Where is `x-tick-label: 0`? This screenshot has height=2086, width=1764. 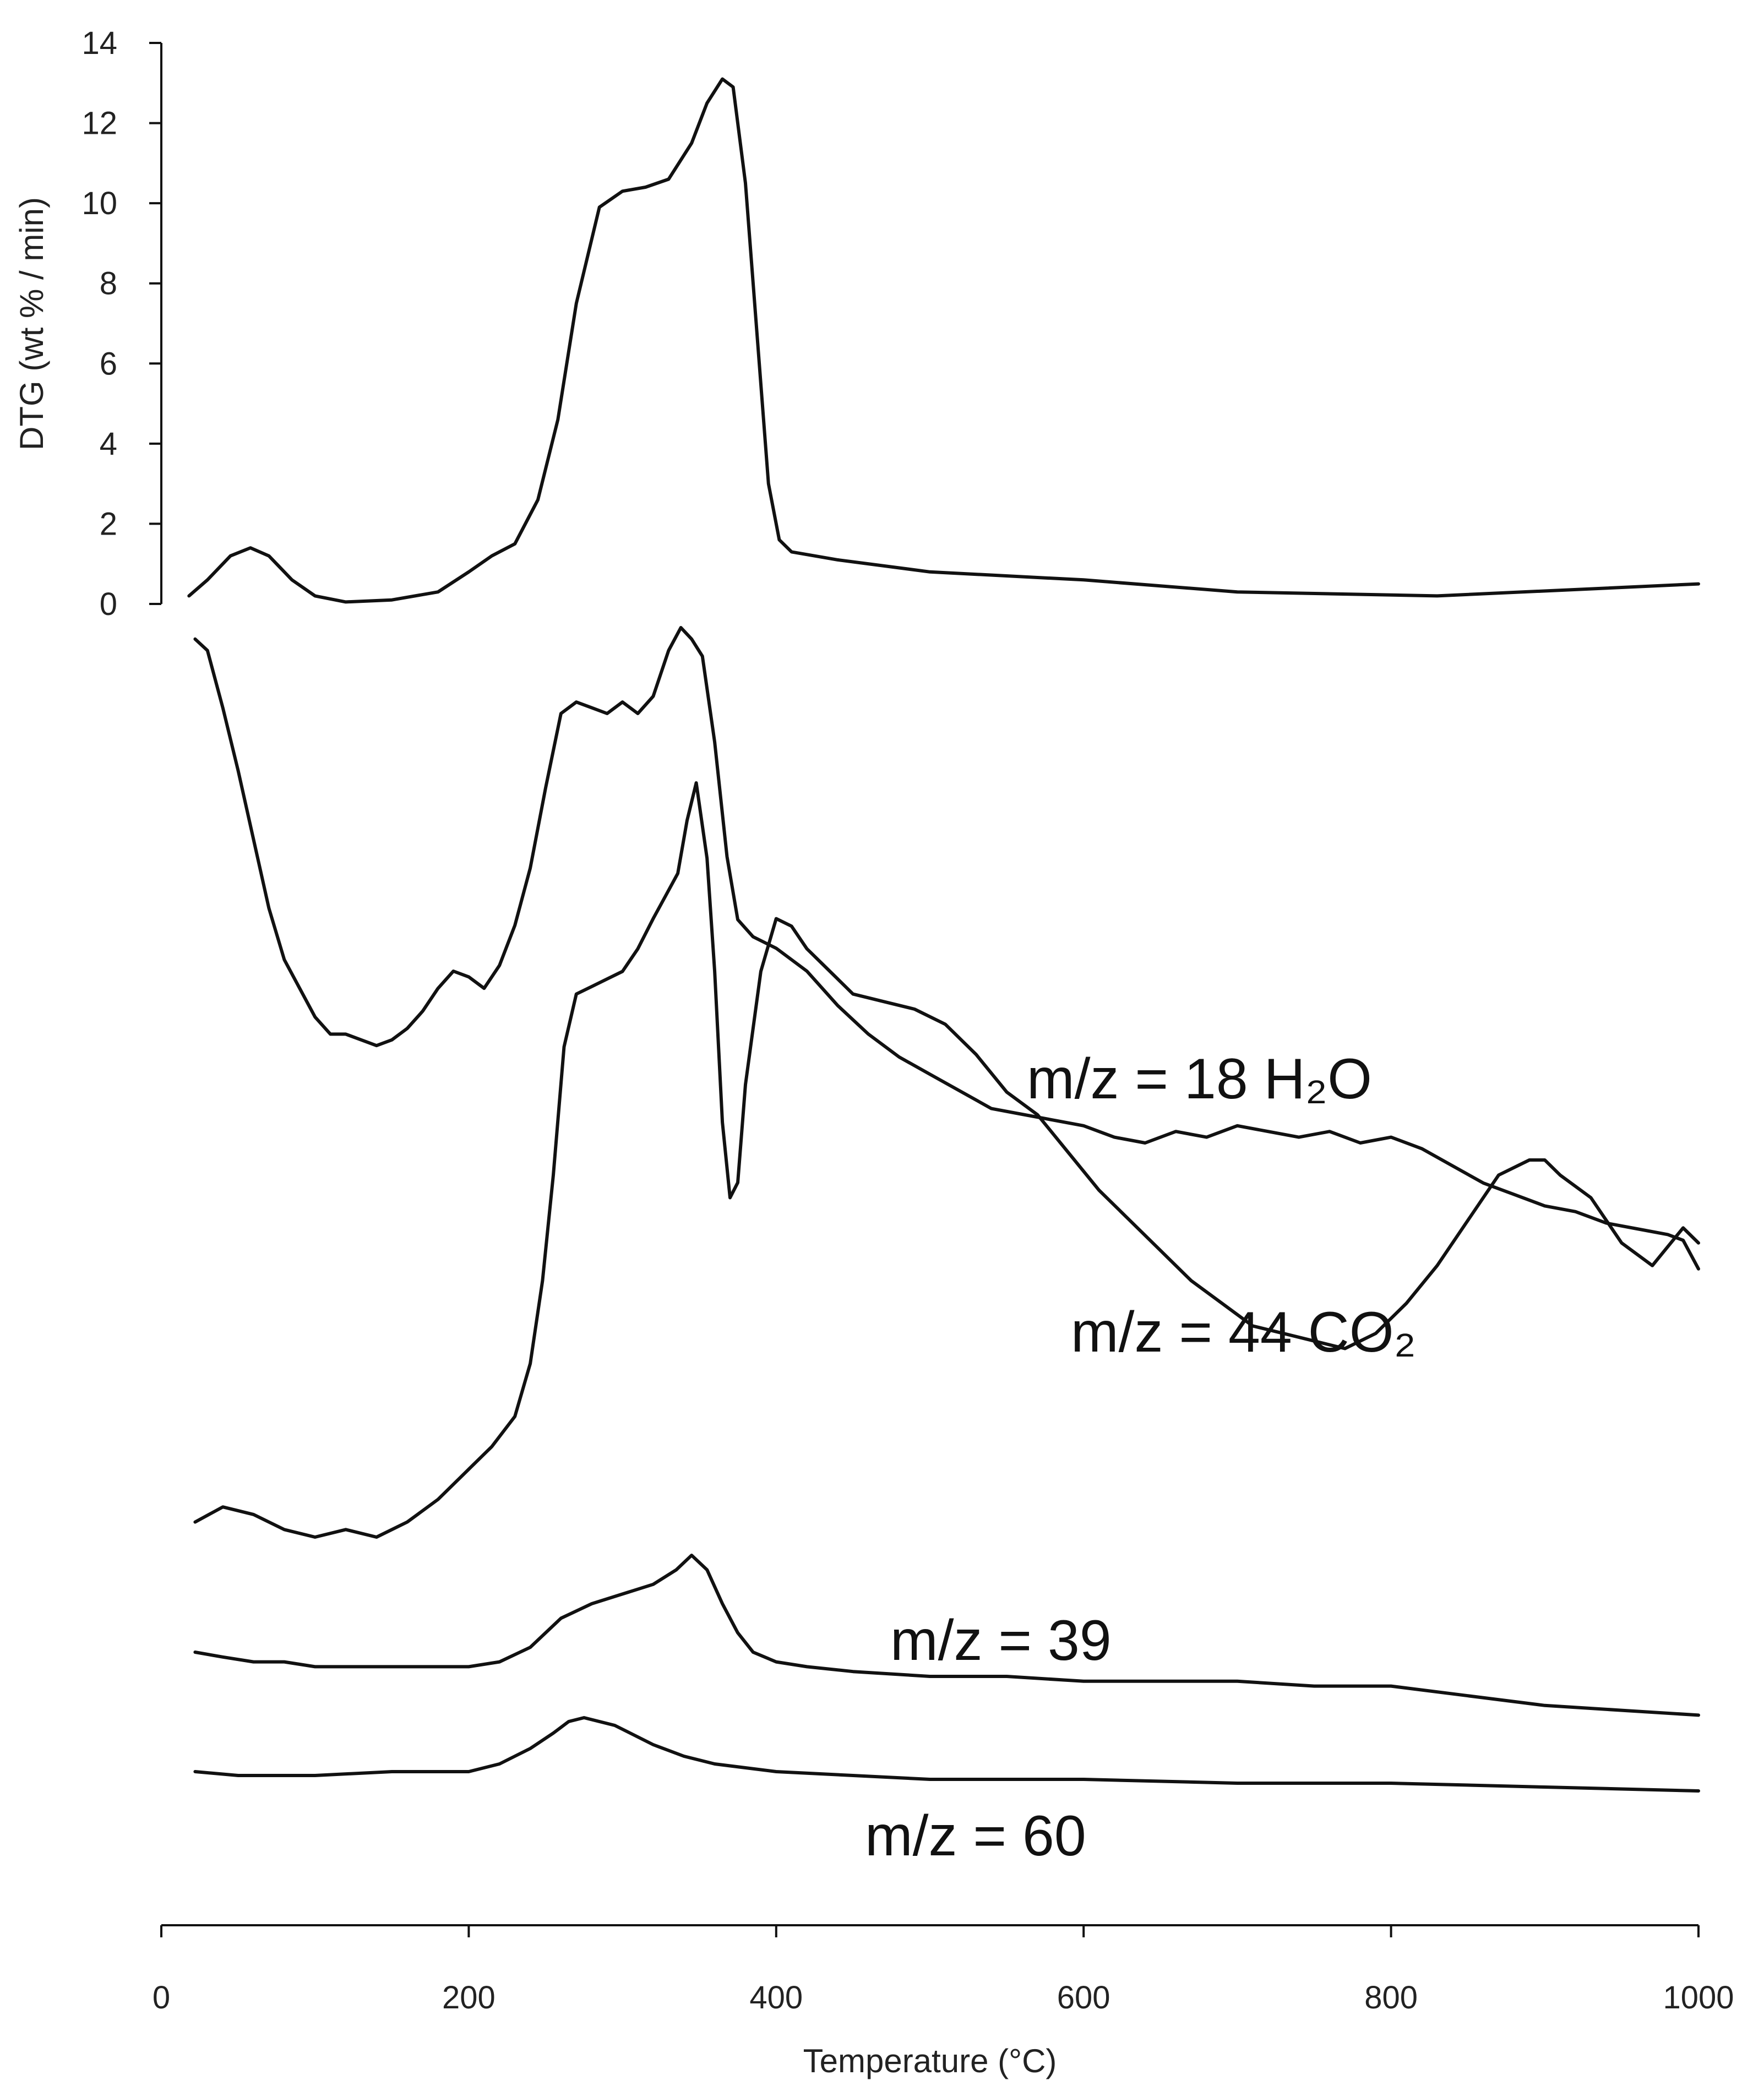
x-tick-label: 0 is located at coordinates (161, 1998).